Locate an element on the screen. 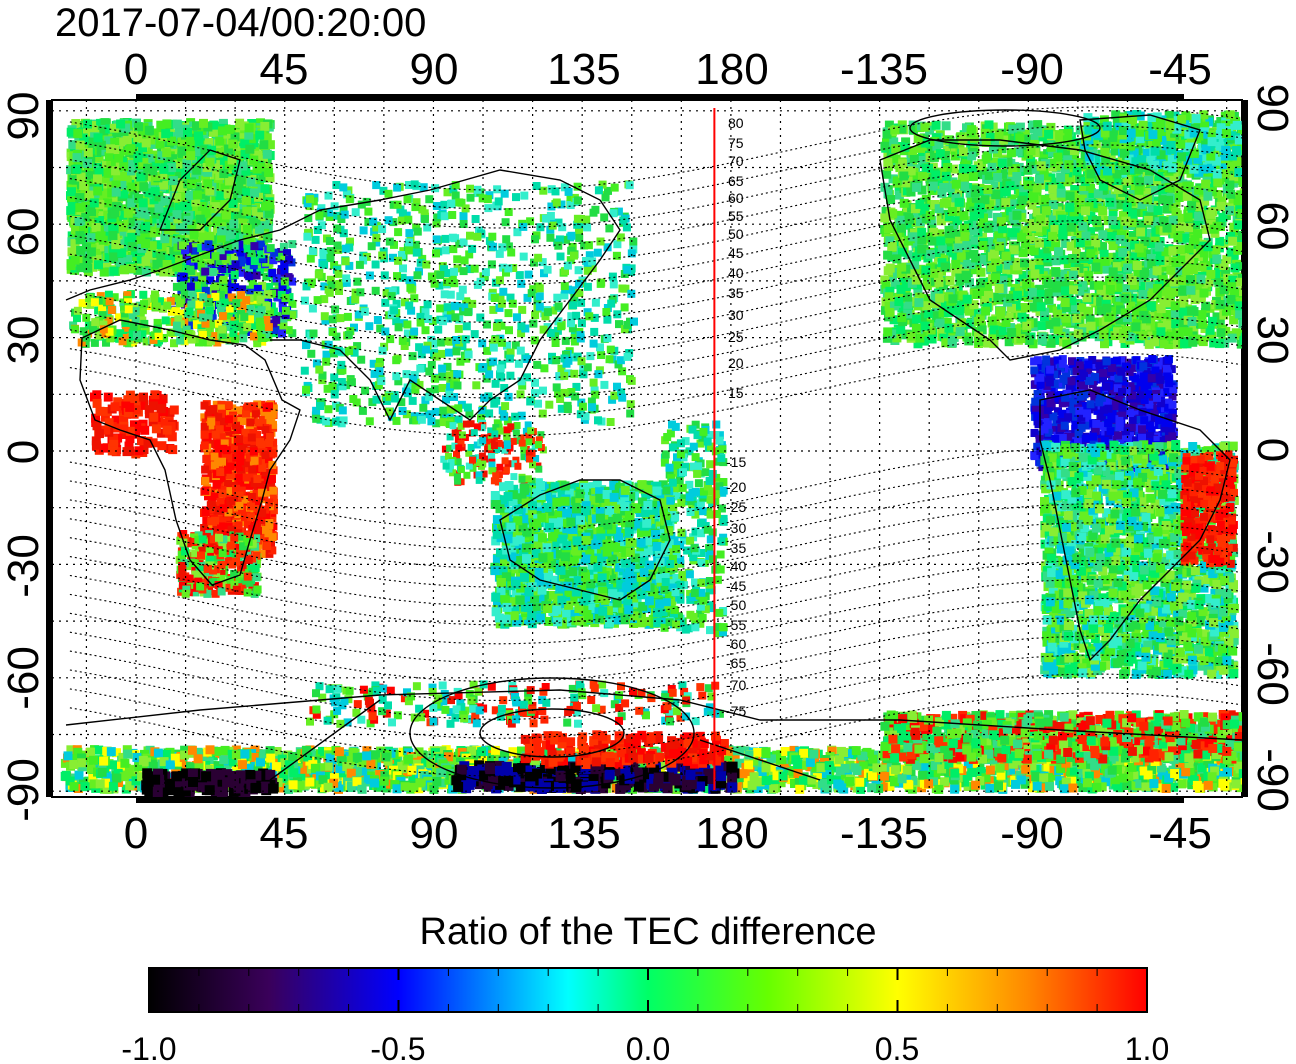 The image size is (1296, 1064). right-frame-bar is located at coordinates (1245, 448).